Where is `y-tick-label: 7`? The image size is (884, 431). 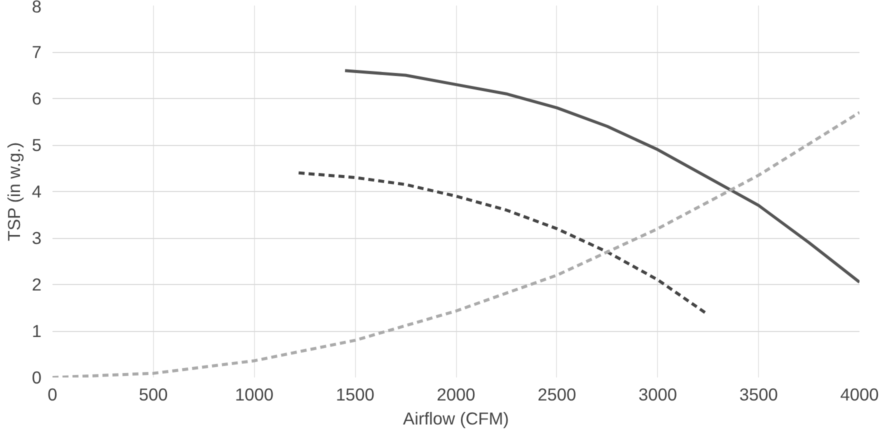
y-tick-label: 7 is located at coordinates (37, 52).